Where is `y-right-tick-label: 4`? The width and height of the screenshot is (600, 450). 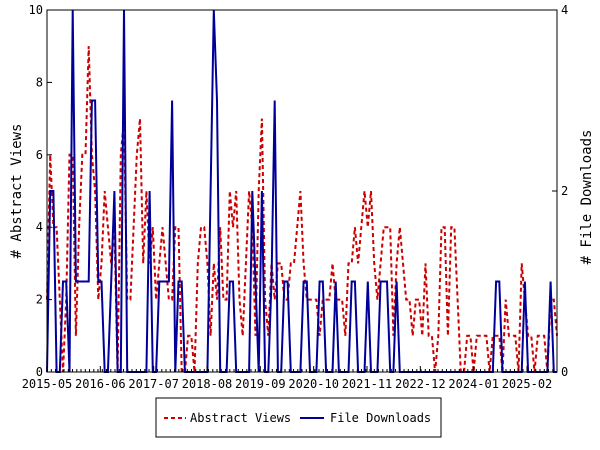 y-right-tick-label: 4 is located at coordinates (564, 10).